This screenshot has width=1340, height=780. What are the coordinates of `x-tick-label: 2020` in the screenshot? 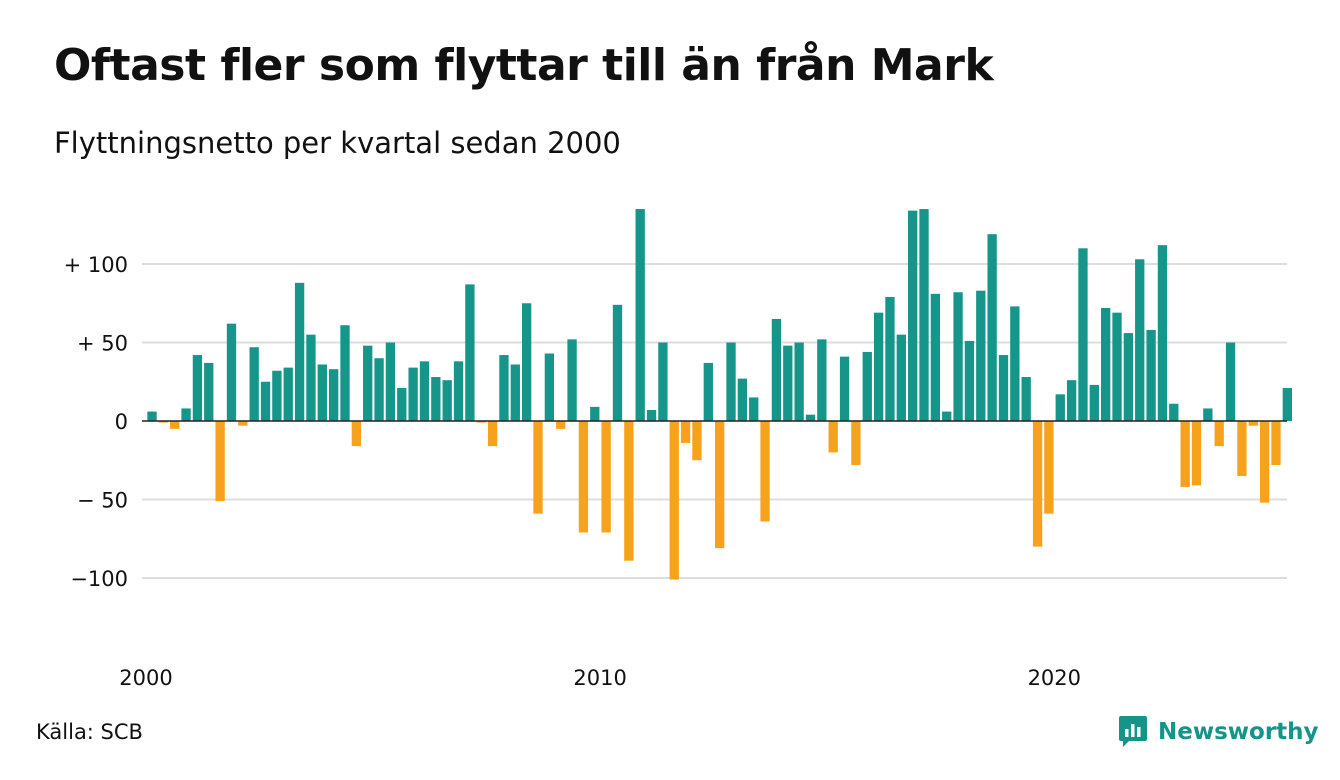 It's located at (1054, 678).